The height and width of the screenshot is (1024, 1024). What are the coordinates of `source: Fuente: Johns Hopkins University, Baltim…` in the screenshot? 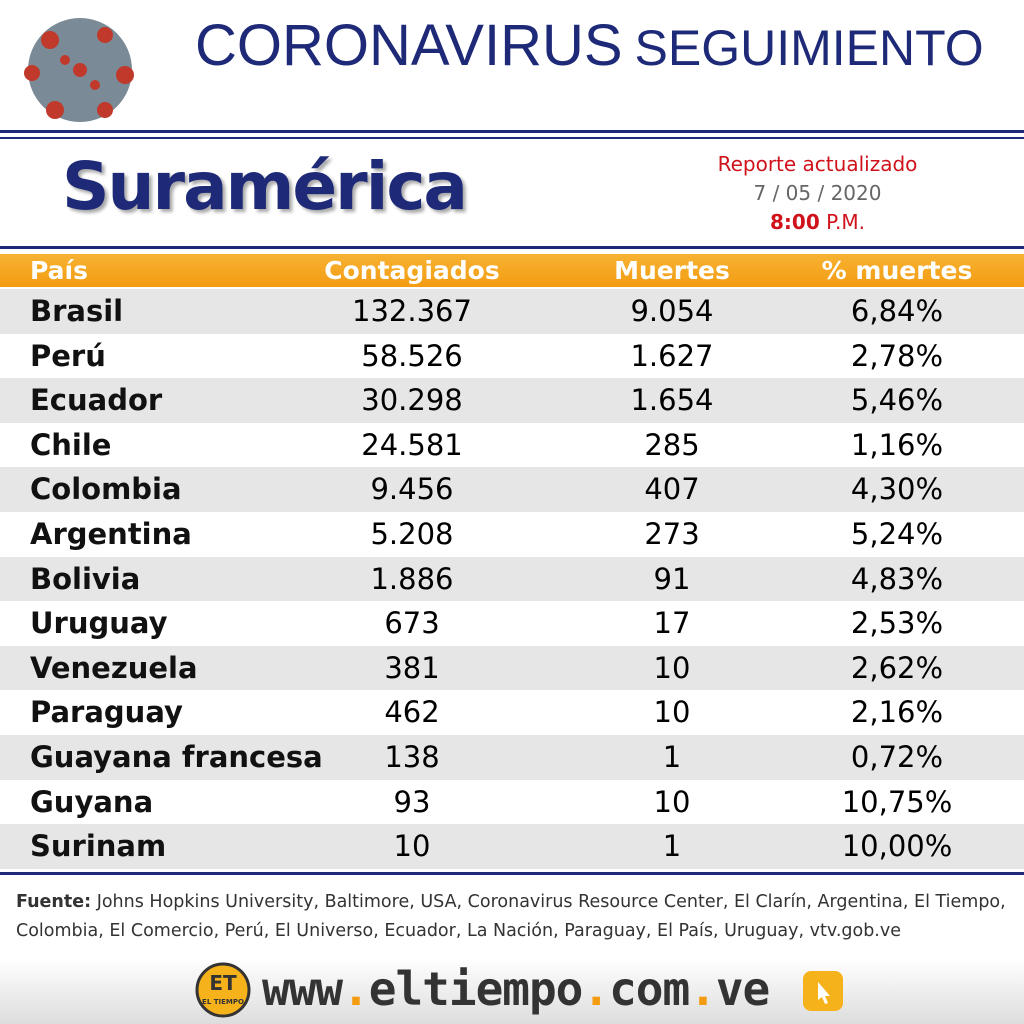 It's located at (516, 917).